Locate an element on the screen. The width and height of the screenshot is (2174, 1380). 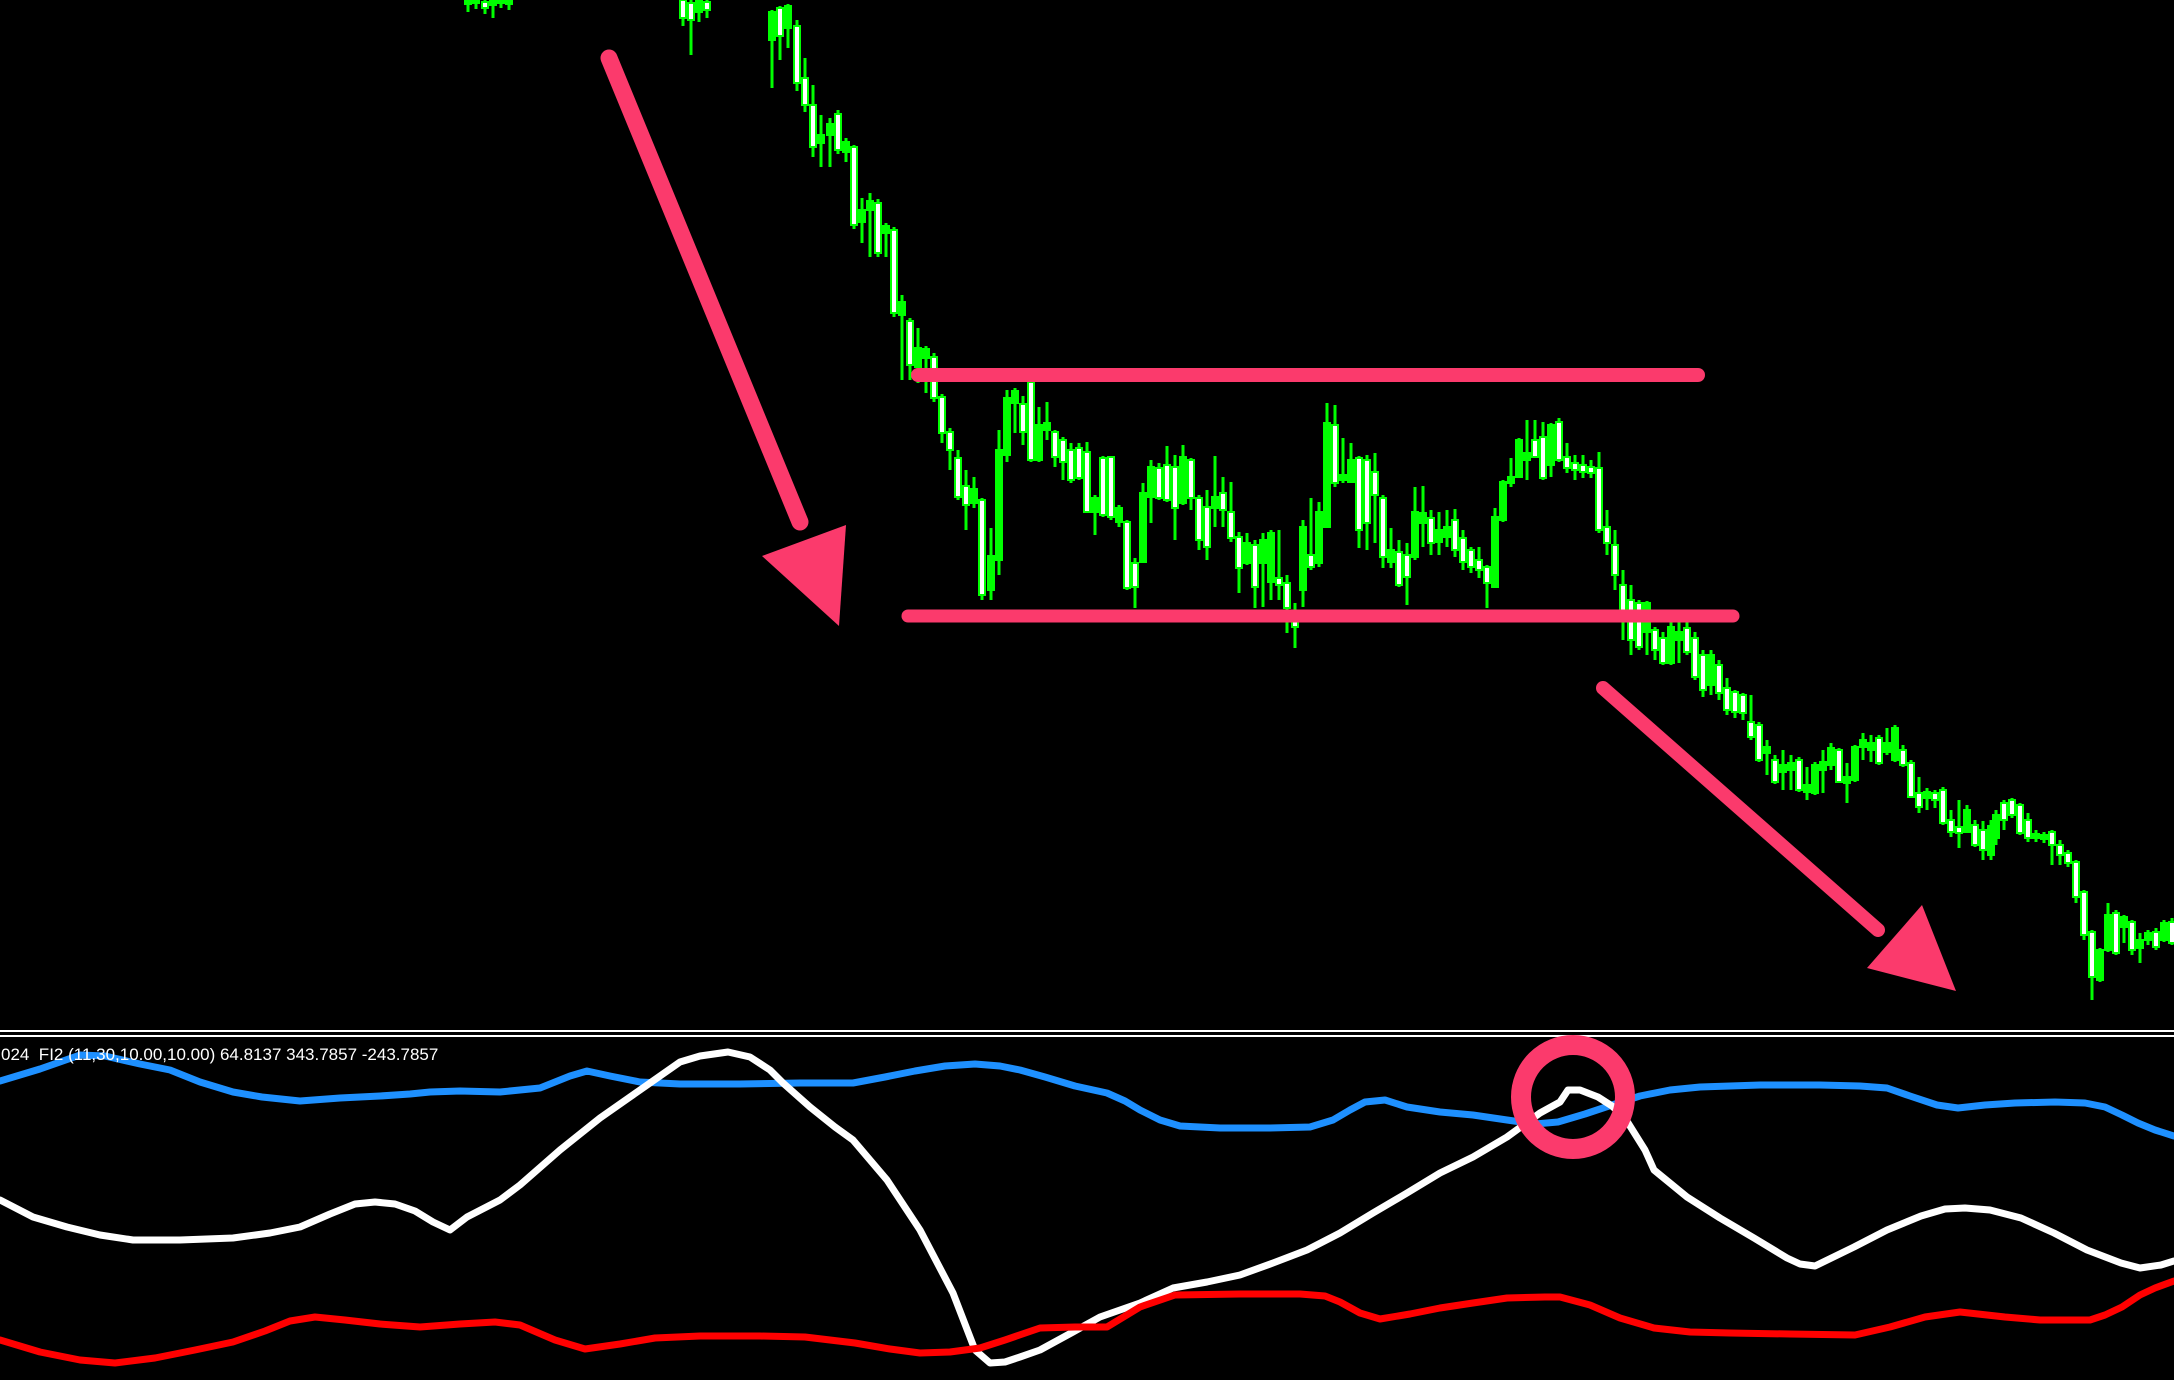
panel-separator-top-line is located at coordinates (1087, 1031).